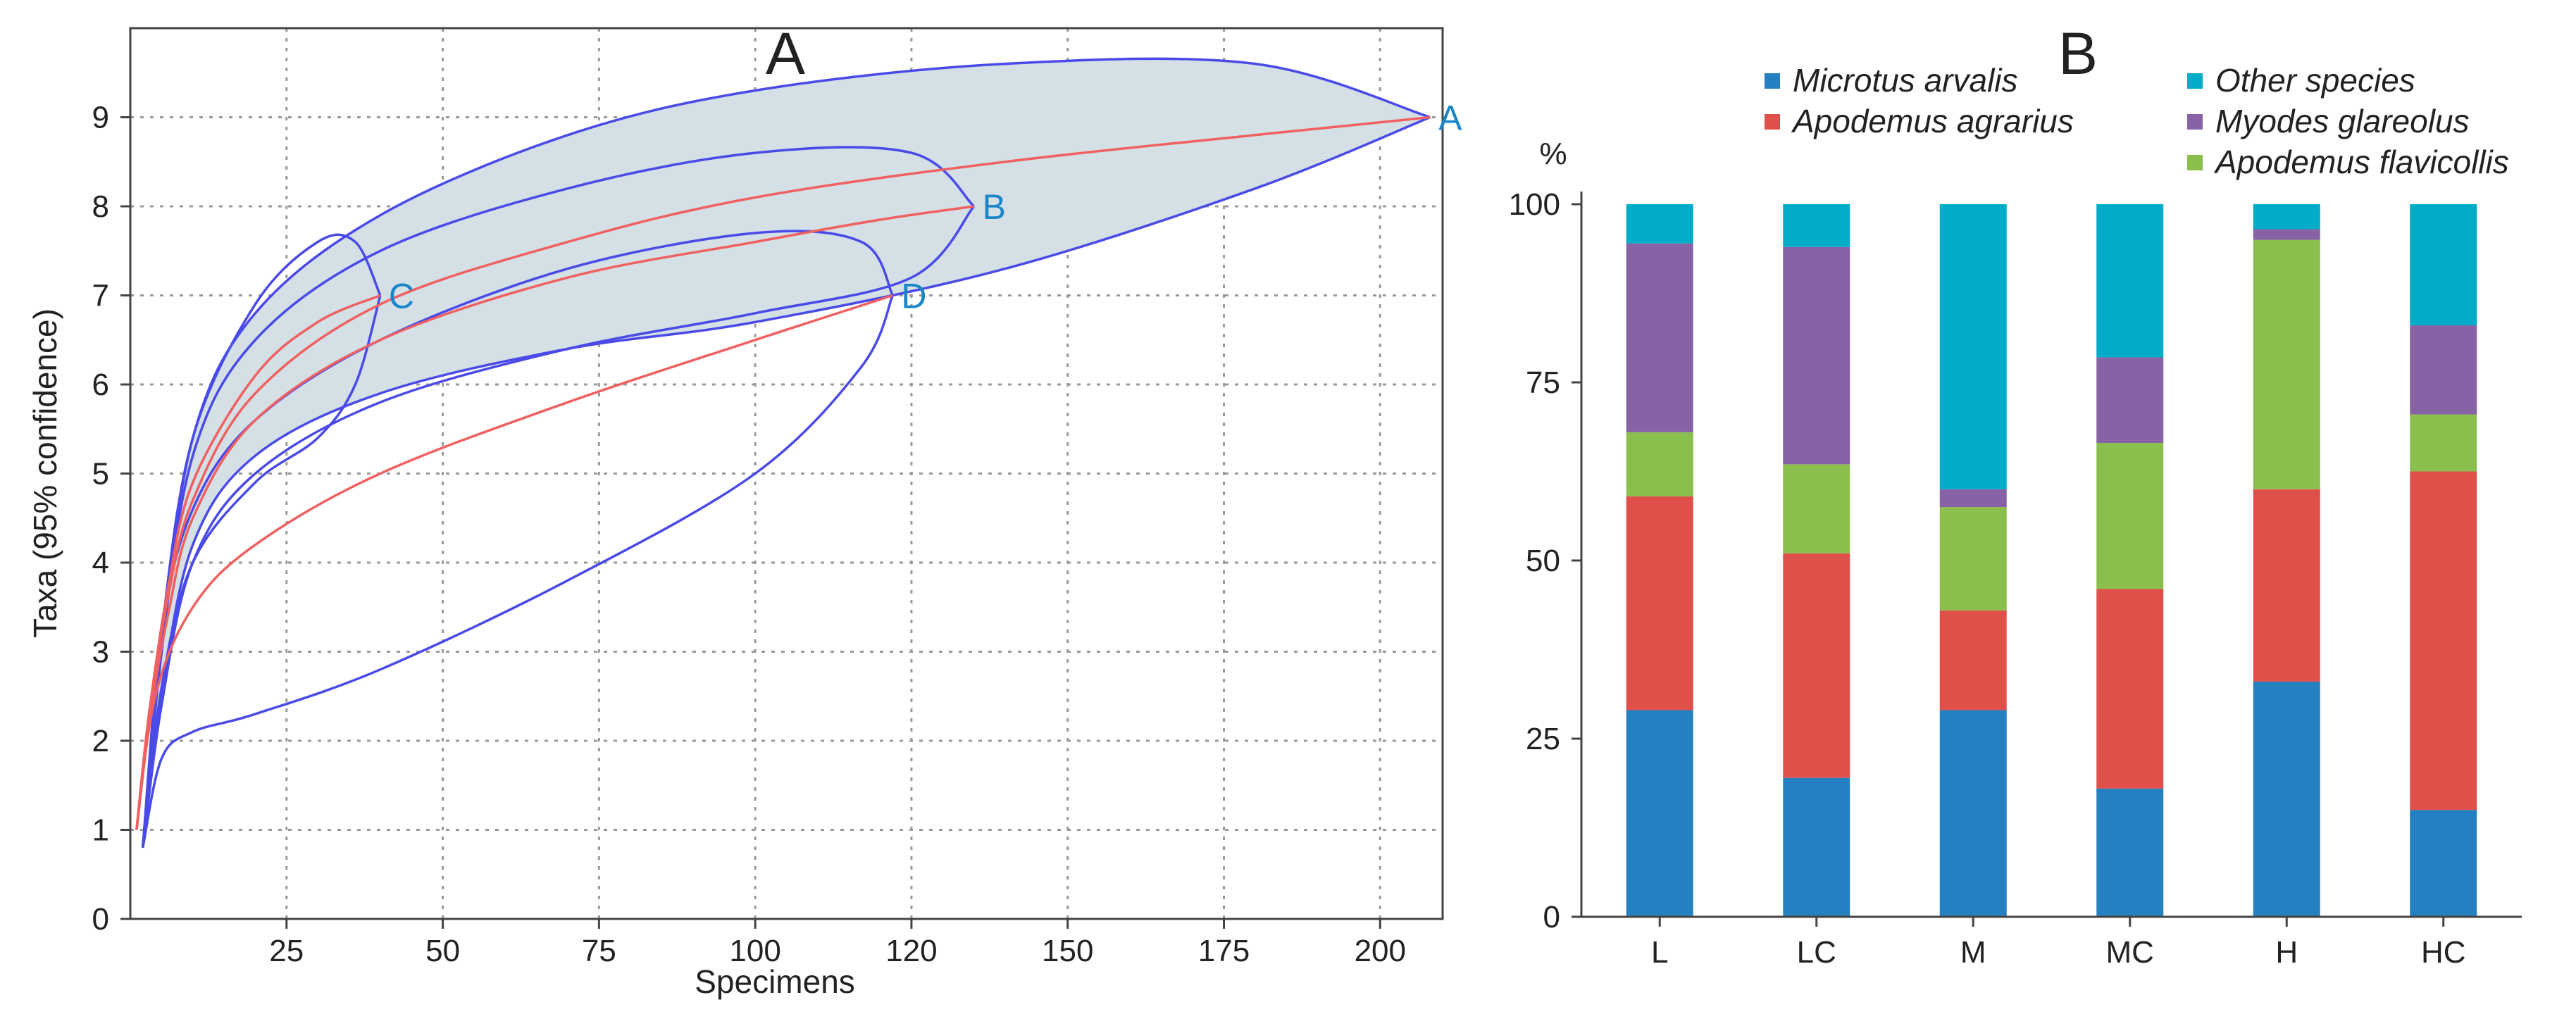 The image size is (2576, 1033). What do you see at coordinates (1380, 951) in the screenshot?
I see `x-tick-label: 200` at bounding box center [1380, 951].